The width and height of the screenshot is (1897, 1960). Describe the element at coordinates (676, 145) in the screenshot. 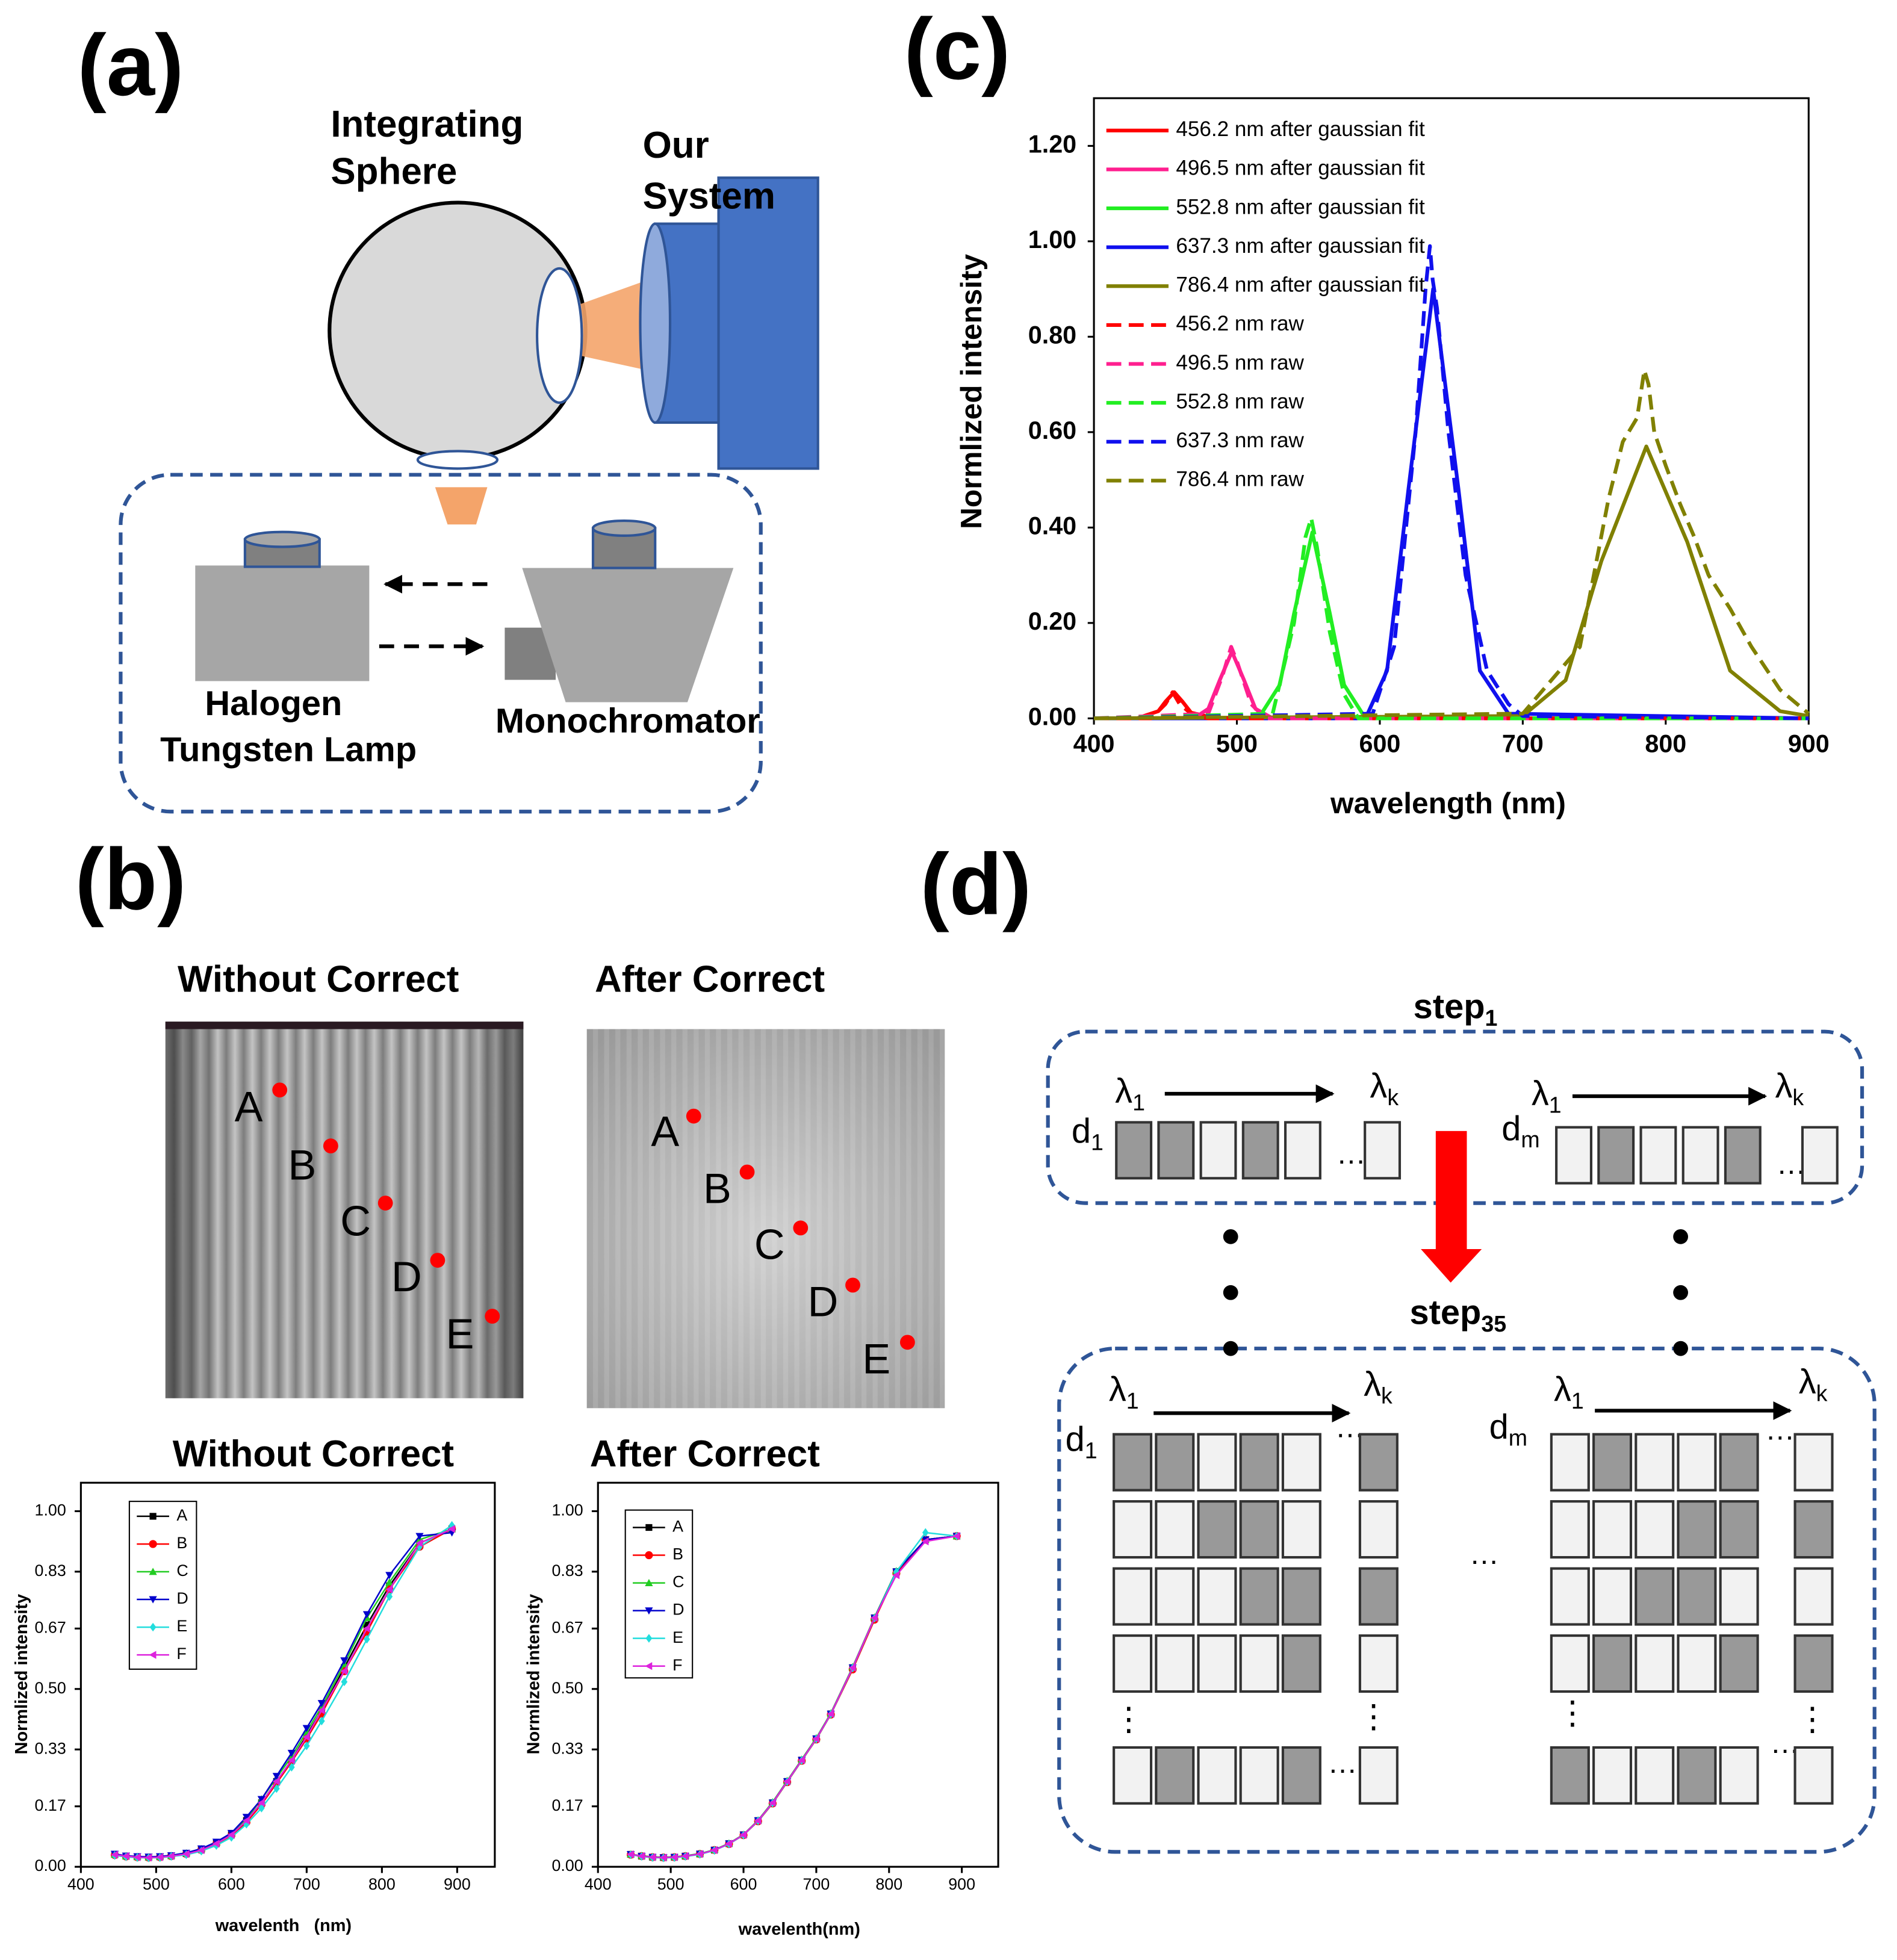

I see `label: Our` at that location.